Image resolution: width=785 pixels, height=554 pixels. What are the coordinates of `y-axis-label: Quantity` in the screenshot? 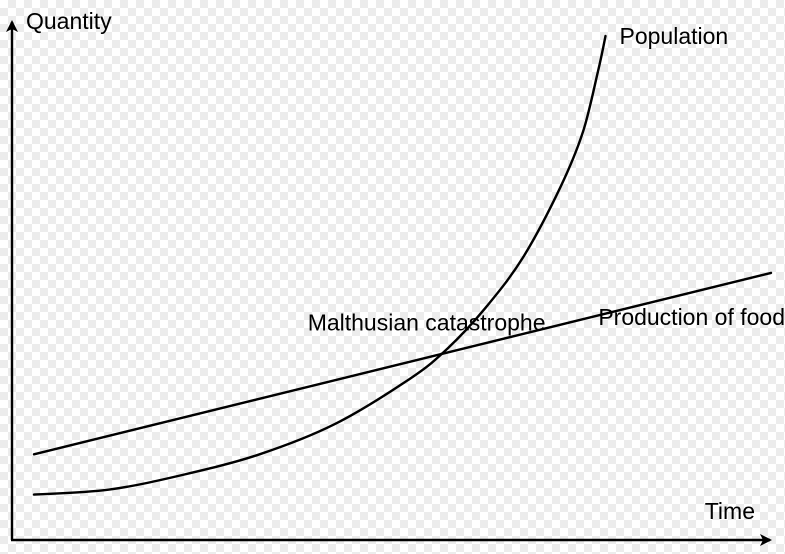 It's located at (69, 21).